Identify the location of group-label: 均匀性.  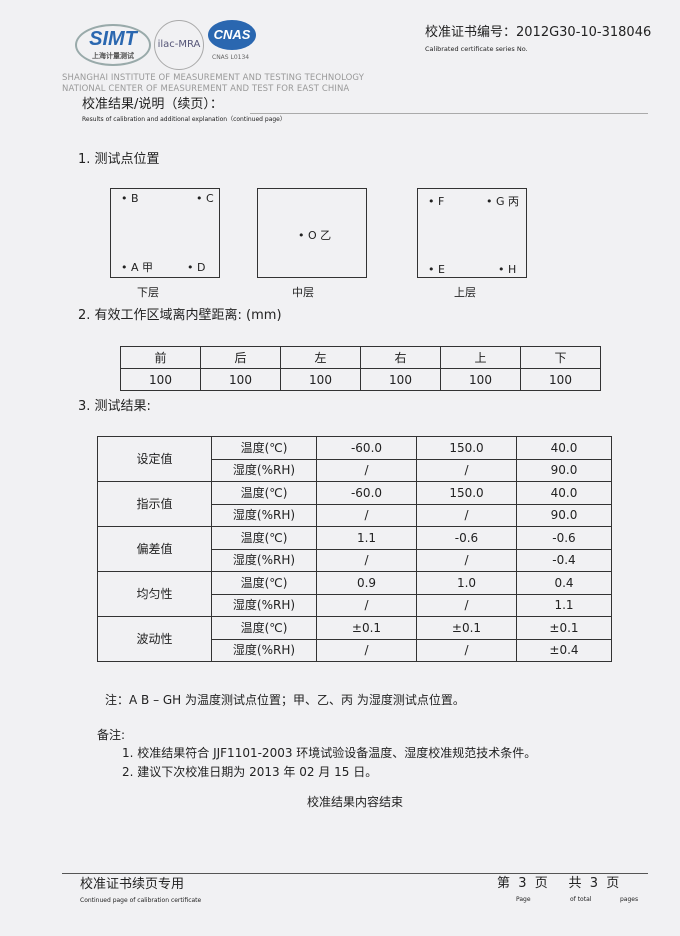
(154, 594).